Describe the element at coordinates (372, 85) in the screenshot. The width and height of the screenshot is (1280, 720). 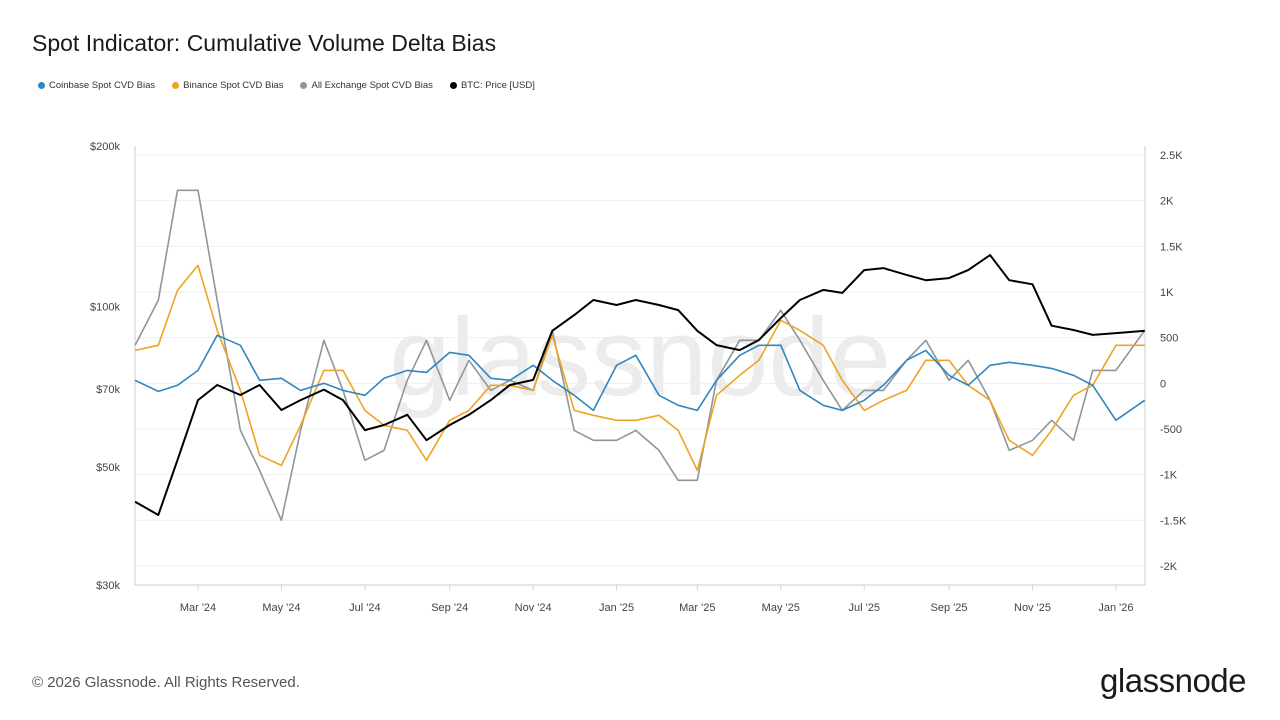
I see `legend-label: All Exchange Spot CVD Bias` at that location.